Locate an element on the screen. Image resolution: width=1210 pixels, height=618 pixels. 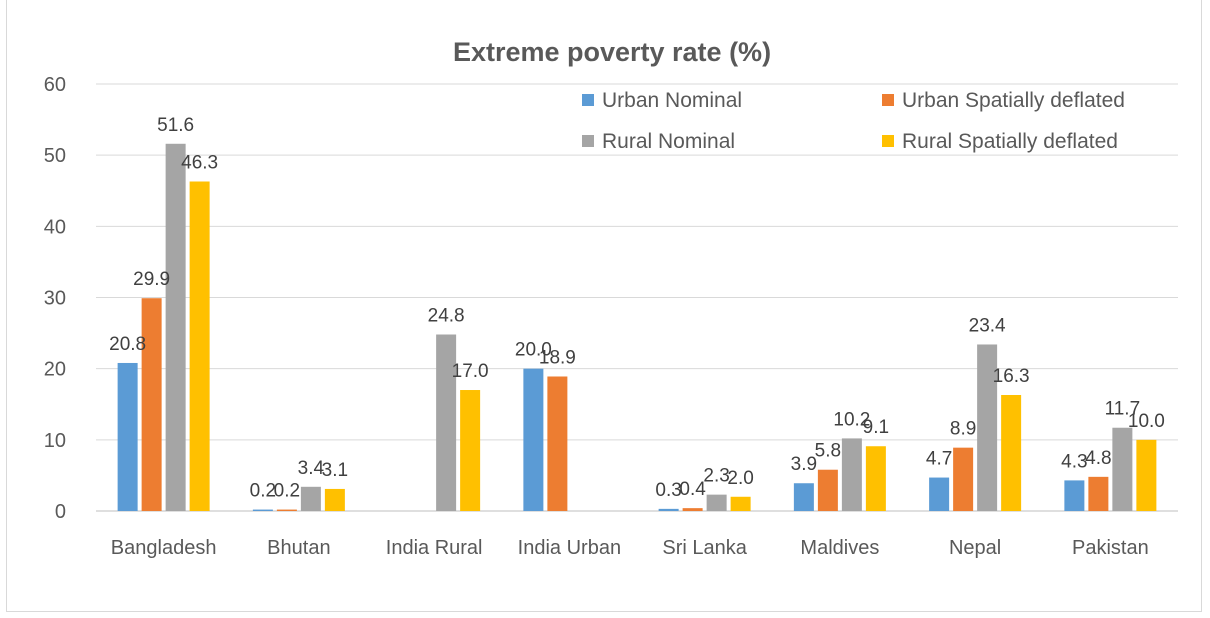
x-tick-label: Nepal is located at coordinates (975, 548).